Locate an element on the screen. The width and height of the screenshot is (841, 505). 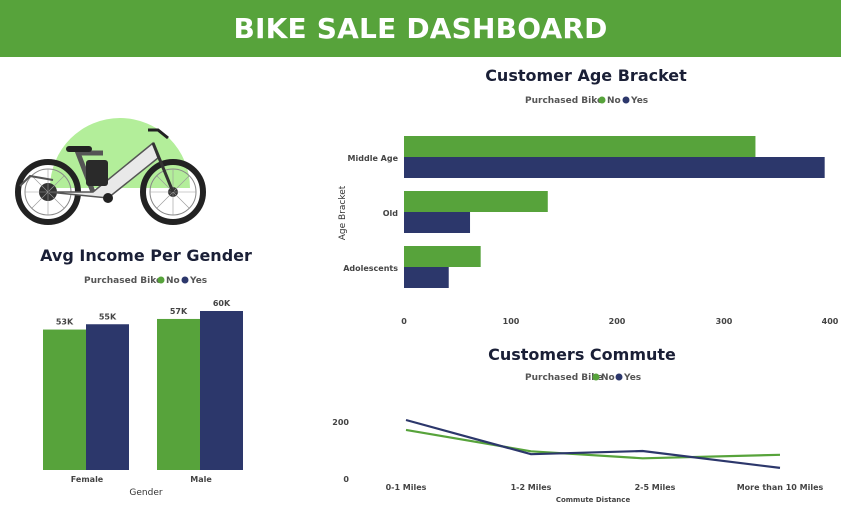
age-legend: Purchased Bike No Yes is located at coordinates (586, 101).